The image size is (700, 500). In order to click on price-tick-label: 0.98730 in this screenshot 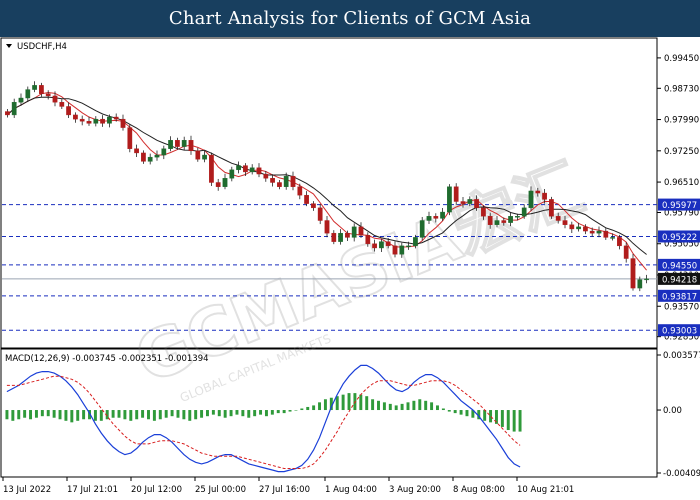, I will do `click(681, 89)`.